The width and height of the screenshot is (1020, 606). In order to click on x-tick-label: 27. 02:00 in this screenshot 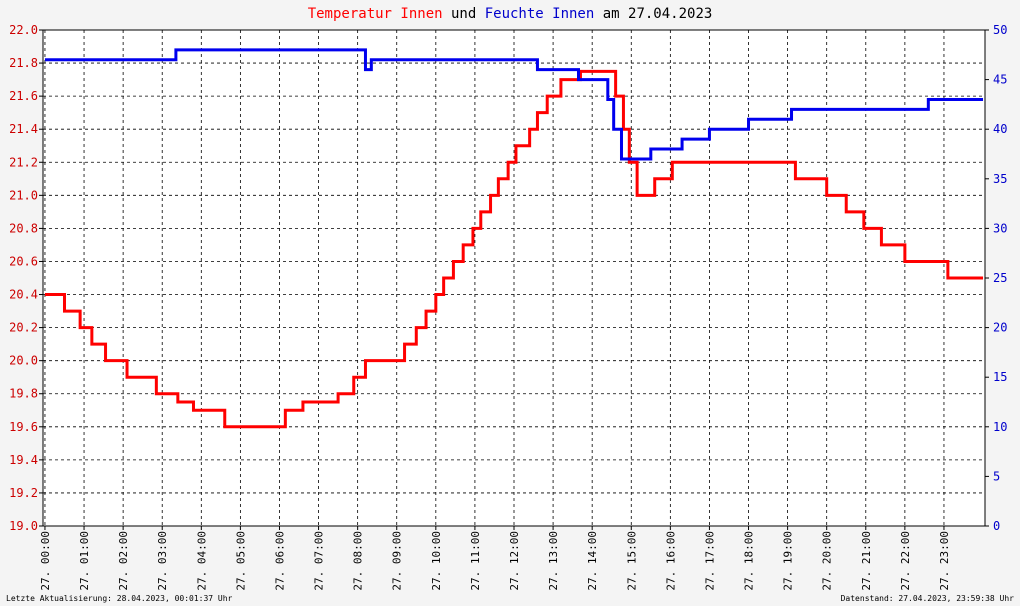, I will do `click(123, 561)`.